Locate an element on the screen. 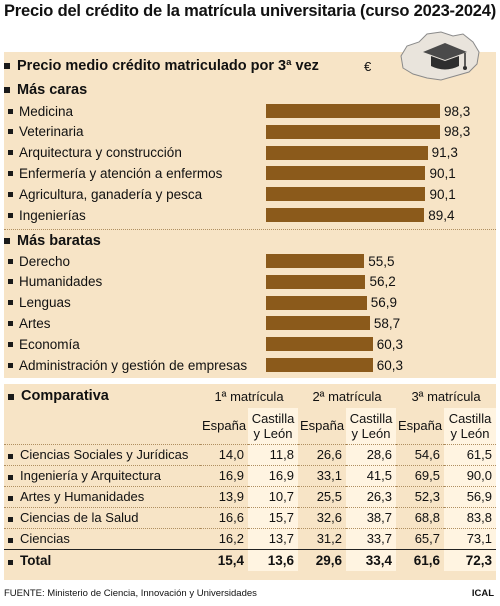 This screenshot has height=606, width=500. spain-value-cell: 16,2 is located at coordinates (224, 538).